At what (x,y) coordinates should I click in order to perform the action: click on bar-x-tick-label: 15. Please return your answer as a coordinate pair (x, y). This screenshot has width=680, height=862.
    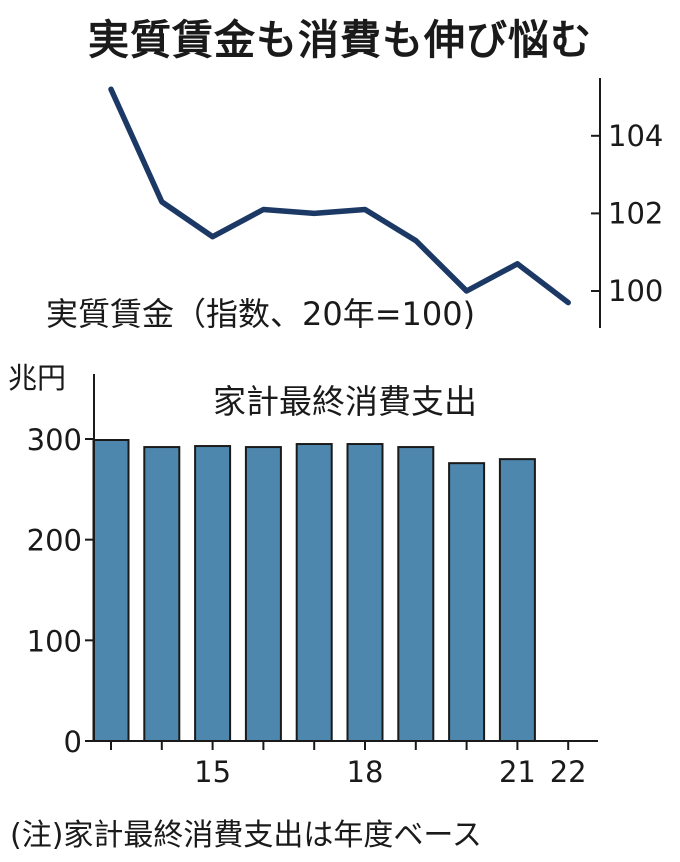
    Looking at the image, I should click on (212, 772).